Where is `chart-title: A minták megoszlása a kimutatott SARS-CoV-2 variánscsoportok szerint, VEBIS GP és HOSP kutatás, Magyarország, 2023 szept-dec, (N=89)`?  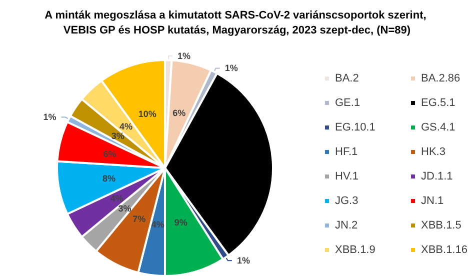
chart-title: A minták megoszlása a kimutatott SARS-CoV-2 variánscsoportok szerint, VEBIS GP és HOSP kutatás, Magyarország, 2023 szept-dec, (N=89) is located at coordinates (237, 23).